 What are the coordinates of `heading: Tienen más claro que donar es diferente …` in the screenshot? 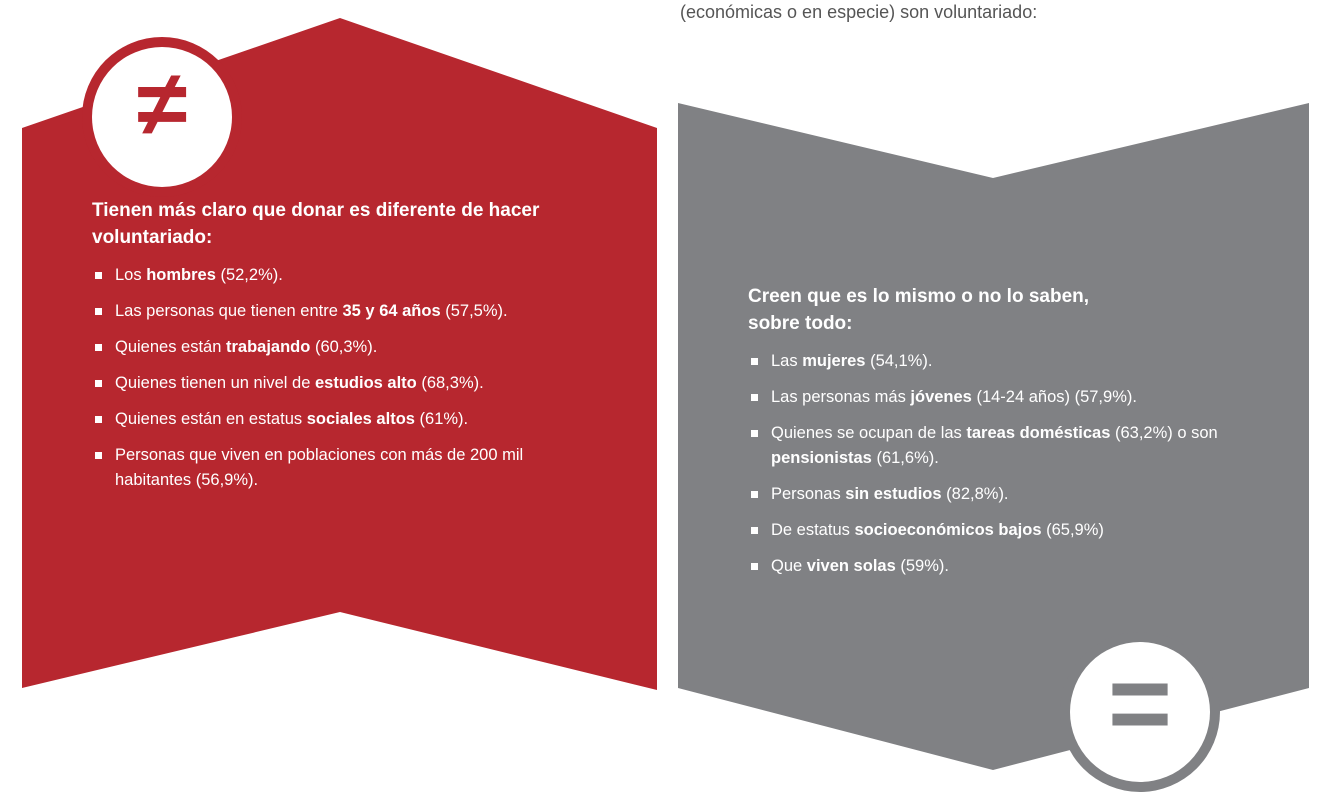 It's located at (316, 224).